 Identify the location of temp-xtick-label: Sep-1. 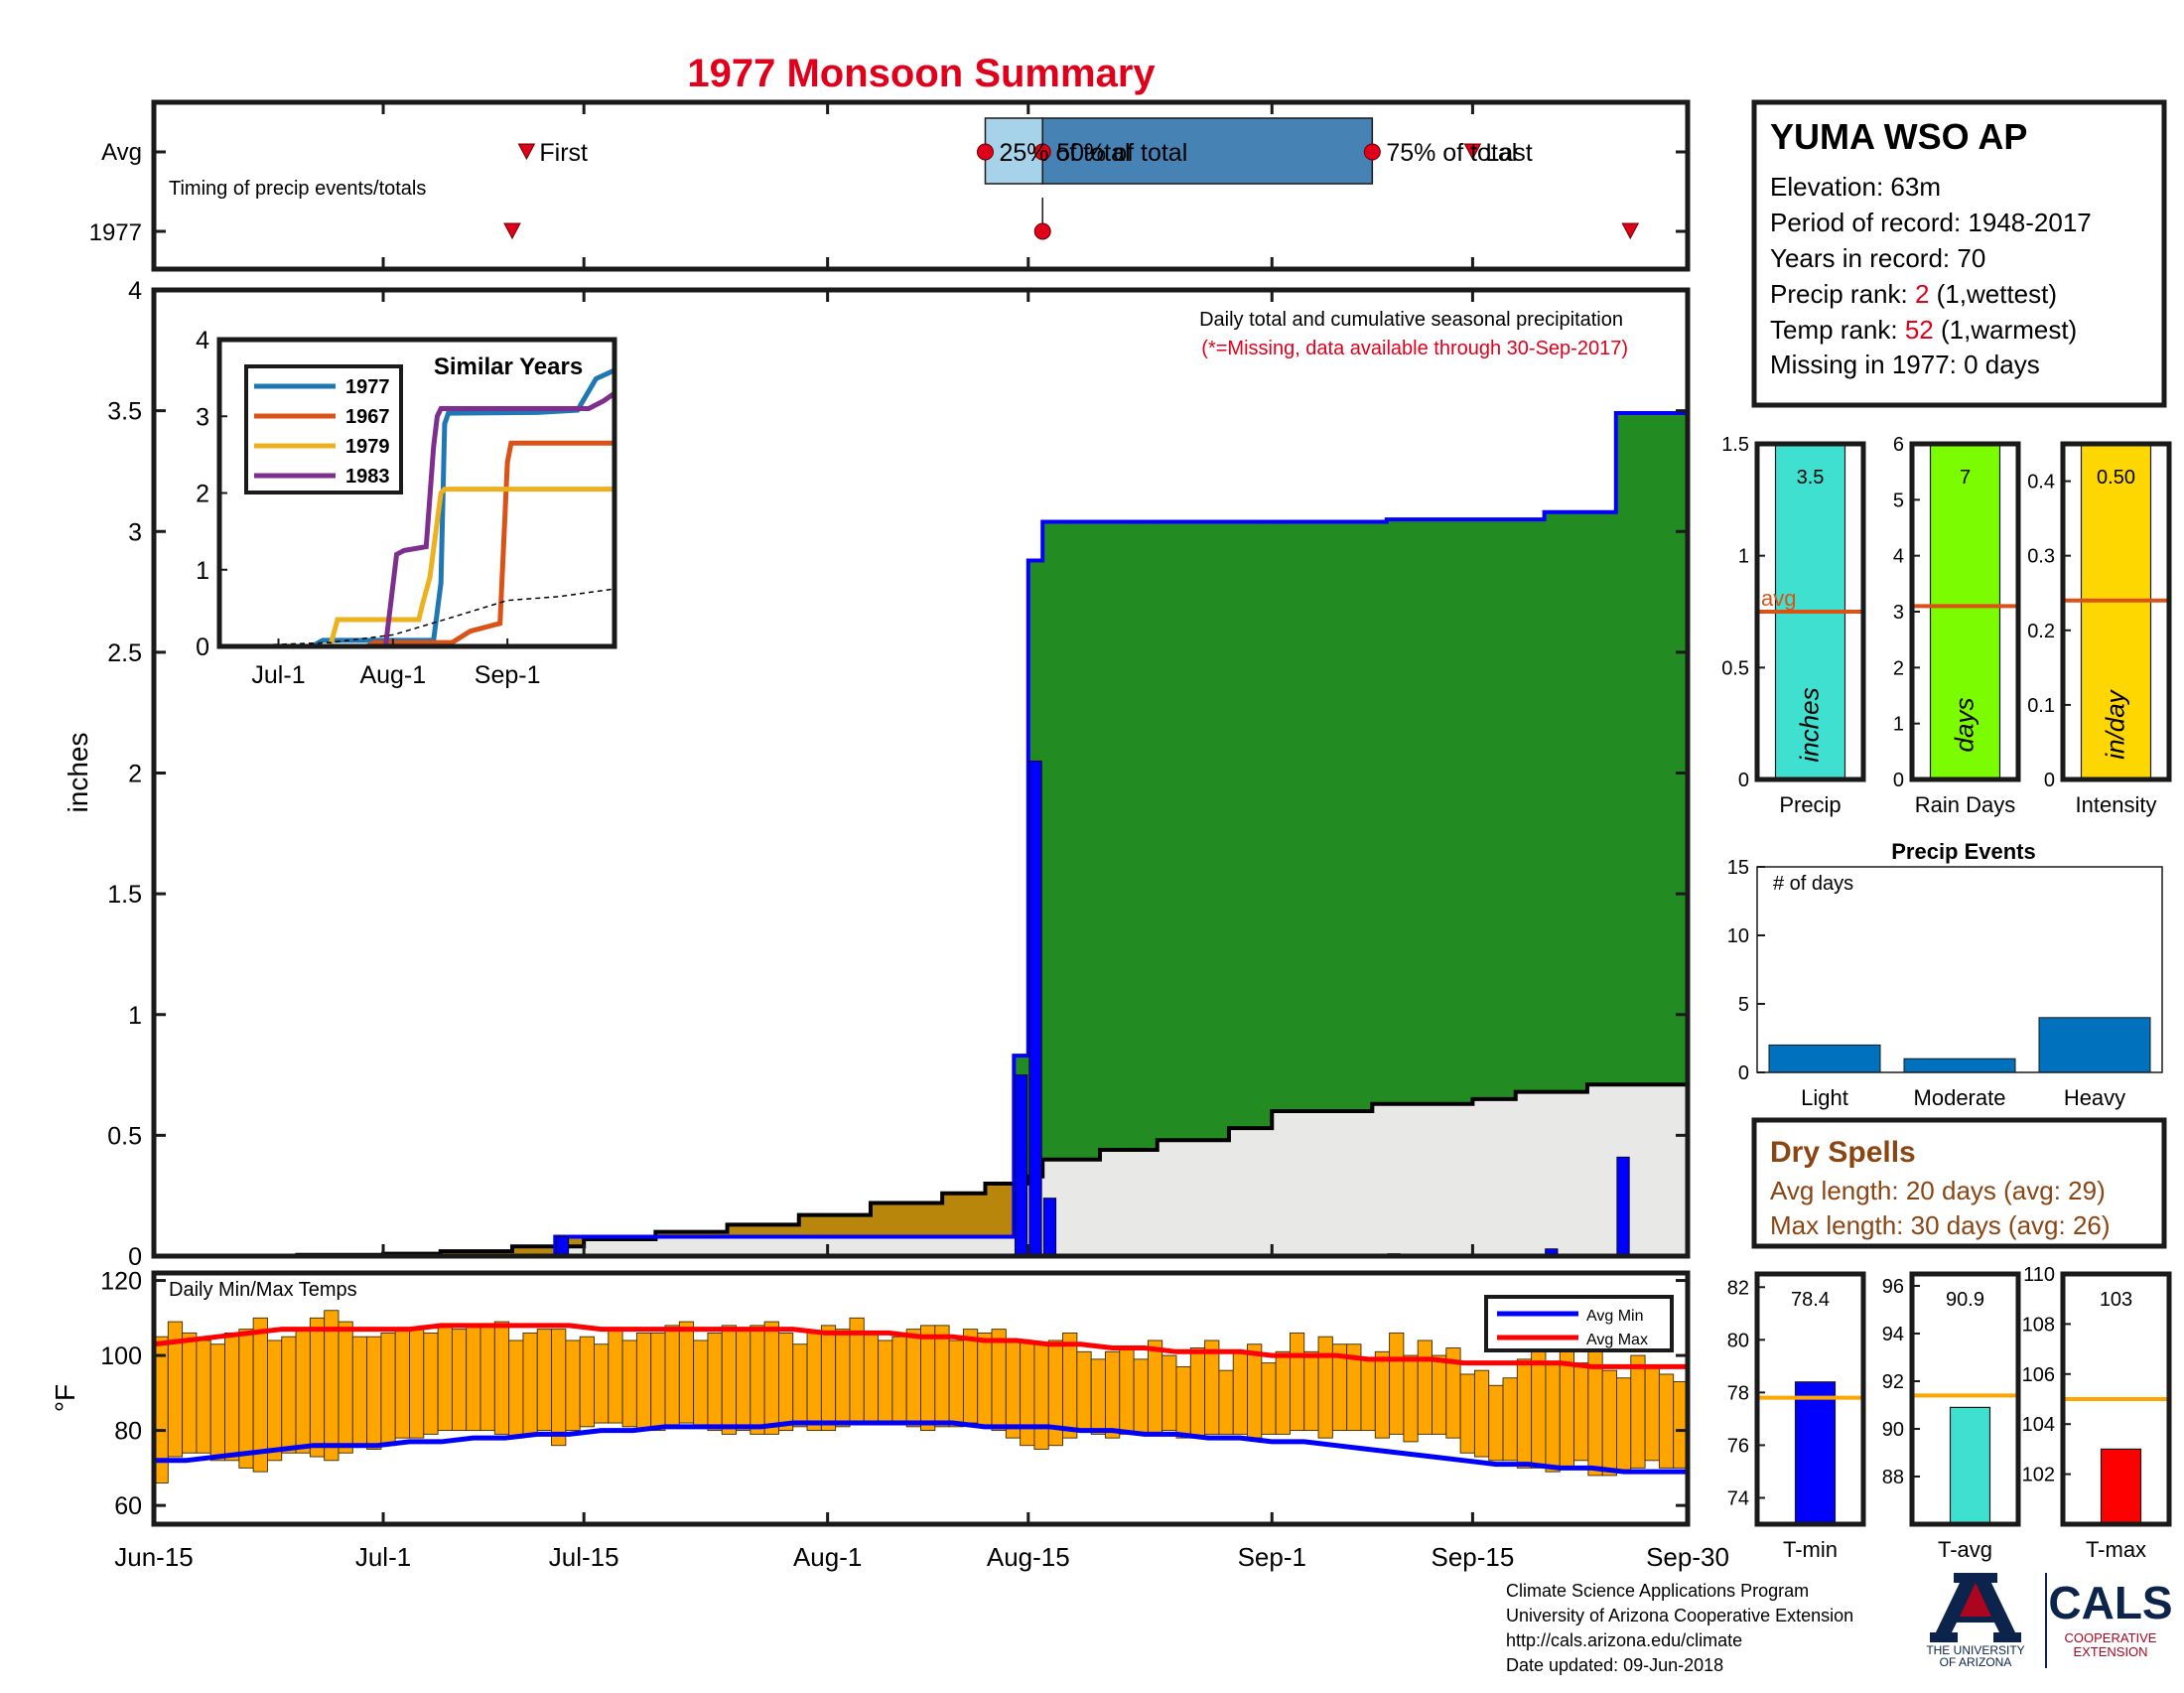
(1272, 1557).